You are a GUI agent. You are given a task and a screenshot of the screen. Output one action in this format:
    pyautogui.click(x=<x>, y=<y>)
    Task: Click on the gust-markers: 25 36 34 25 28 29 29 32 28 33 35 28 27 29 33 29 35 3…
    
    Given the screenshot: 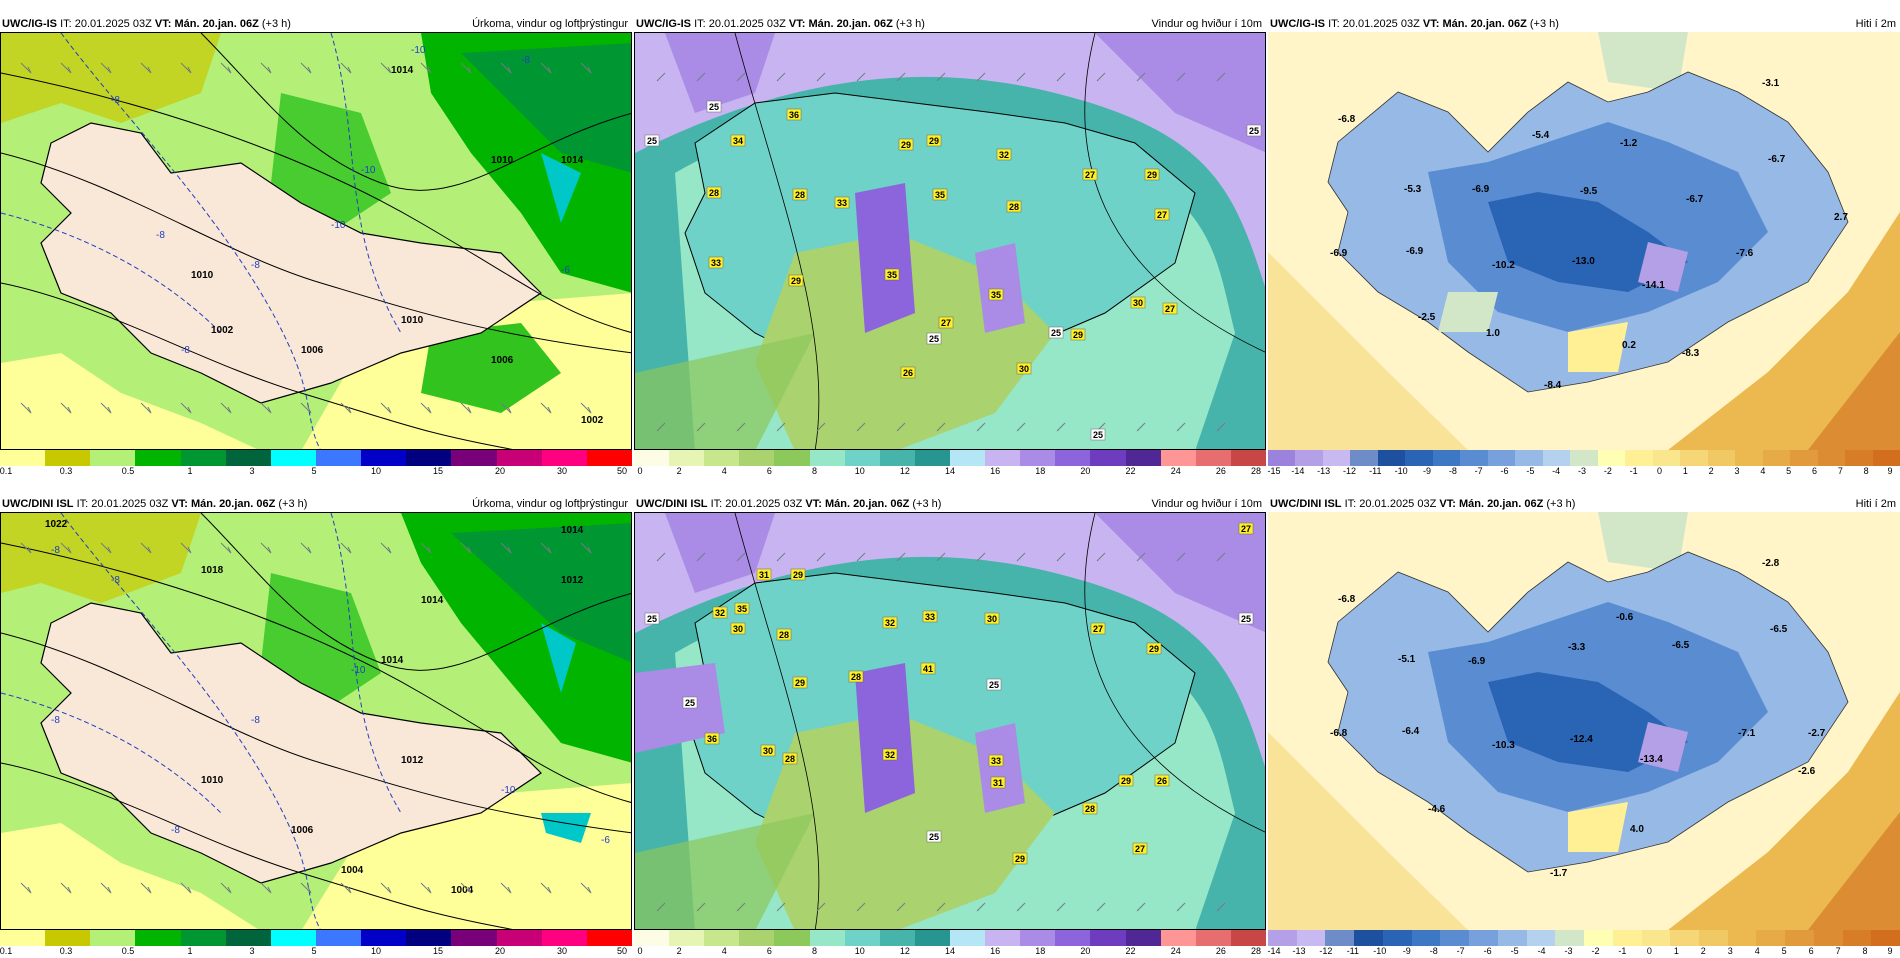 What is the action you would take?
    pyautogui.click(x=953, y=270)
    